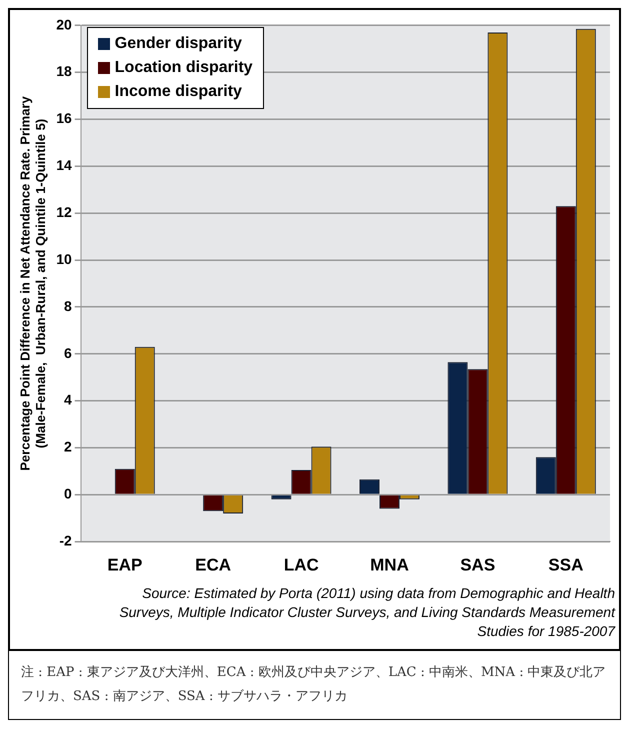  I want to click on x-tick-label: SAS, so click(478, 564).